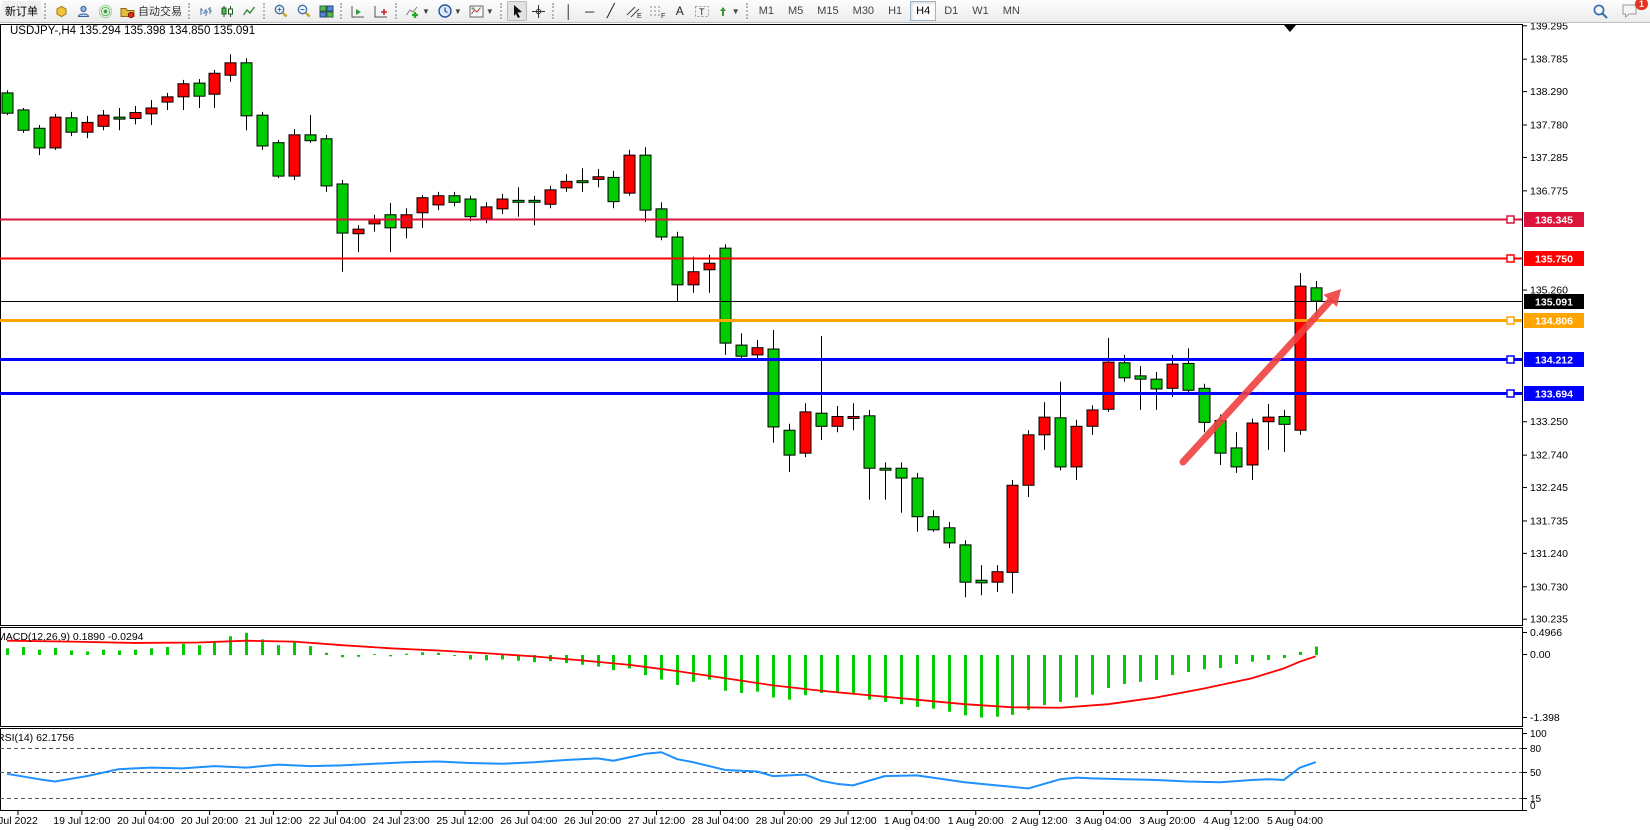  I want to click on navigator-icon, so click(83, 11).